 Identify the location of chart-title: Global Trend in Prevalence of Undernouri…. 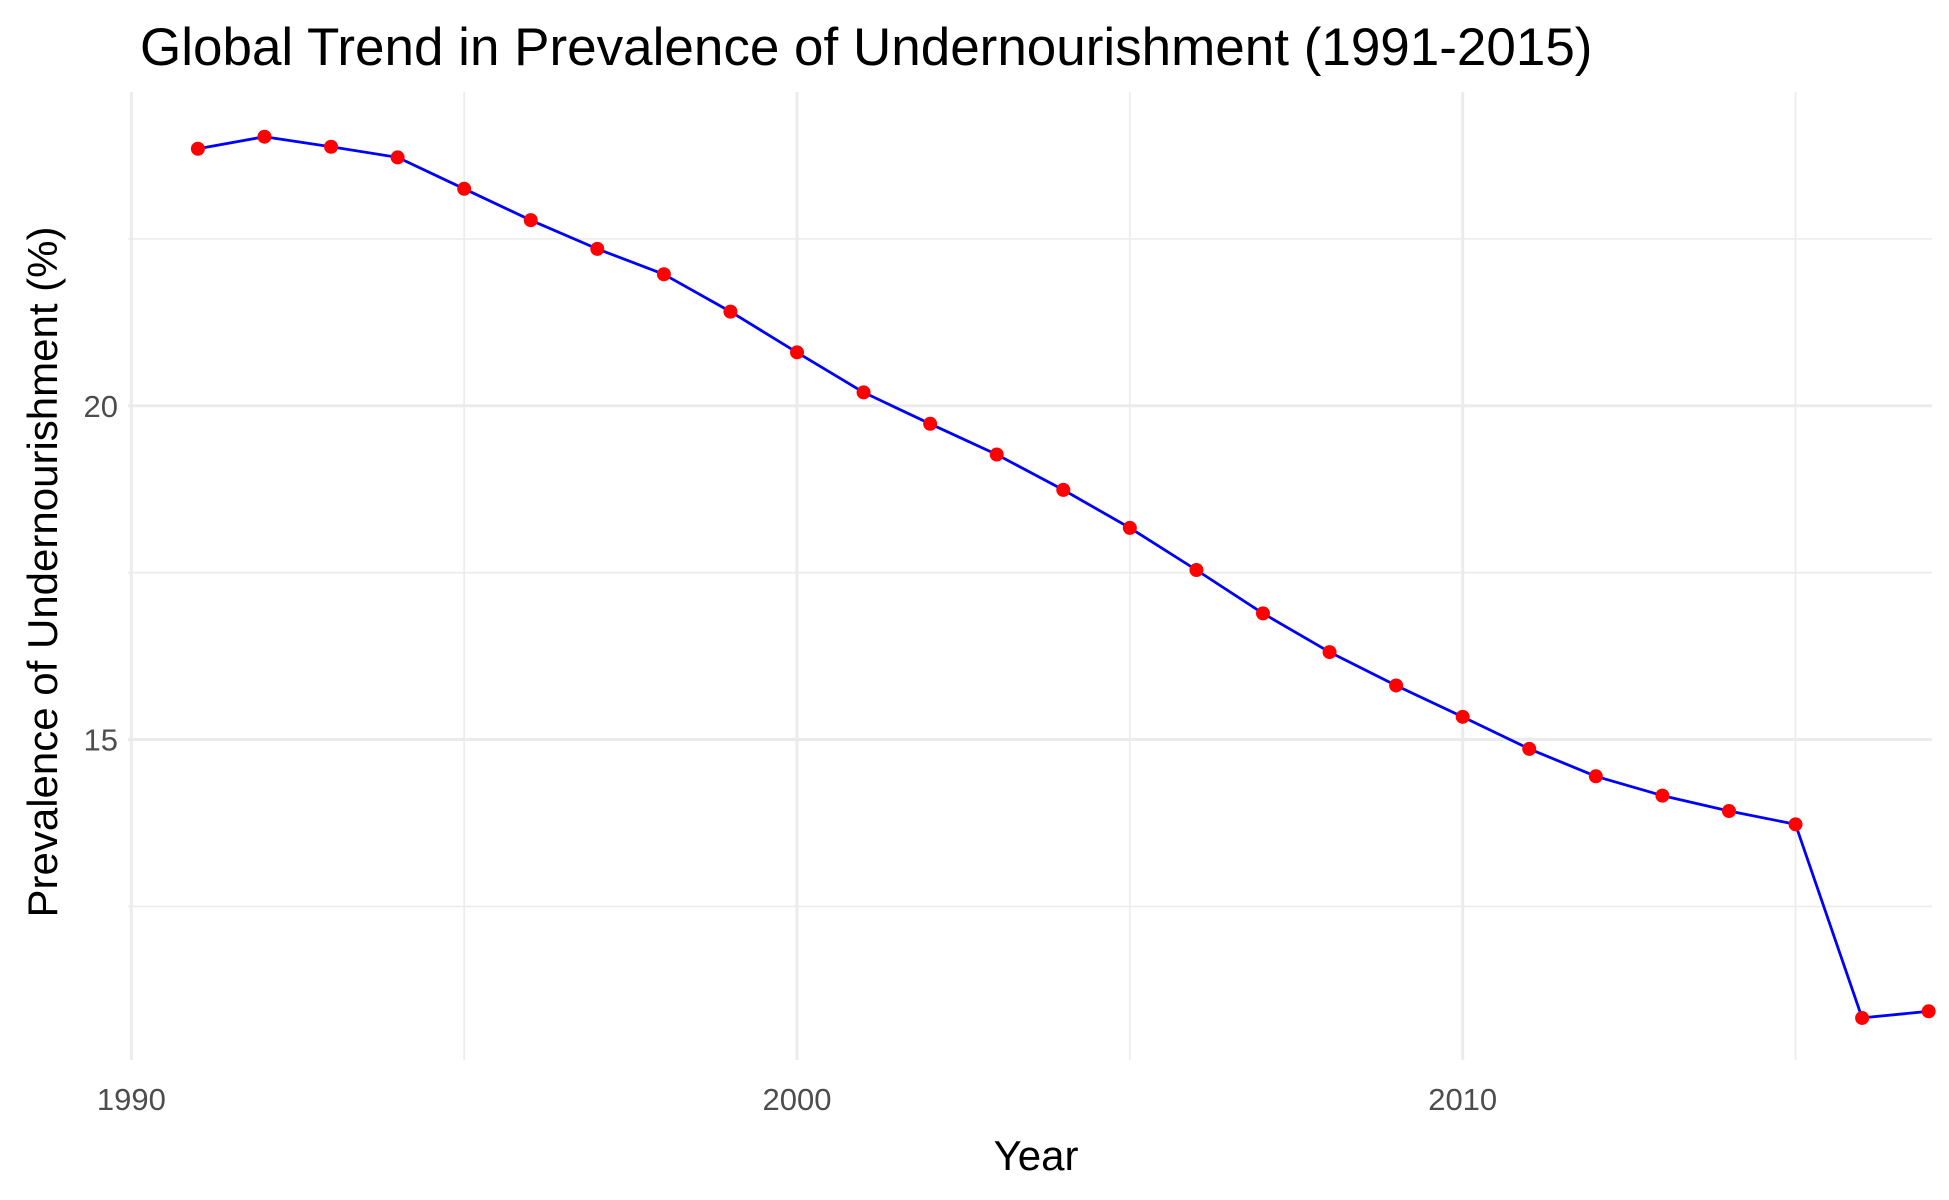
(866, 47).